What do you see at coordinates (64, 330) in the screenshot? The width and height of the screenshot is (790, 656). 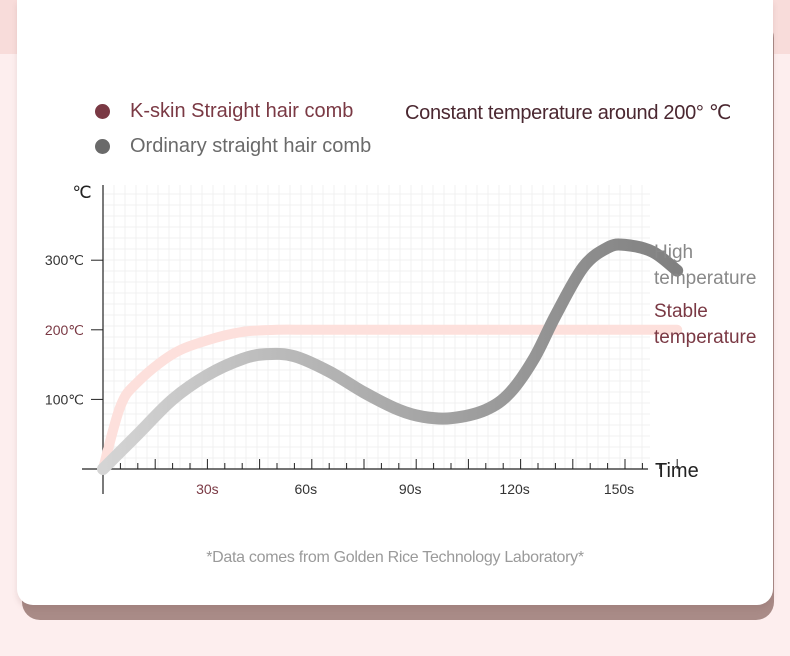 I see `y-tick-label: 200℃` at bounding box center [64, 330].